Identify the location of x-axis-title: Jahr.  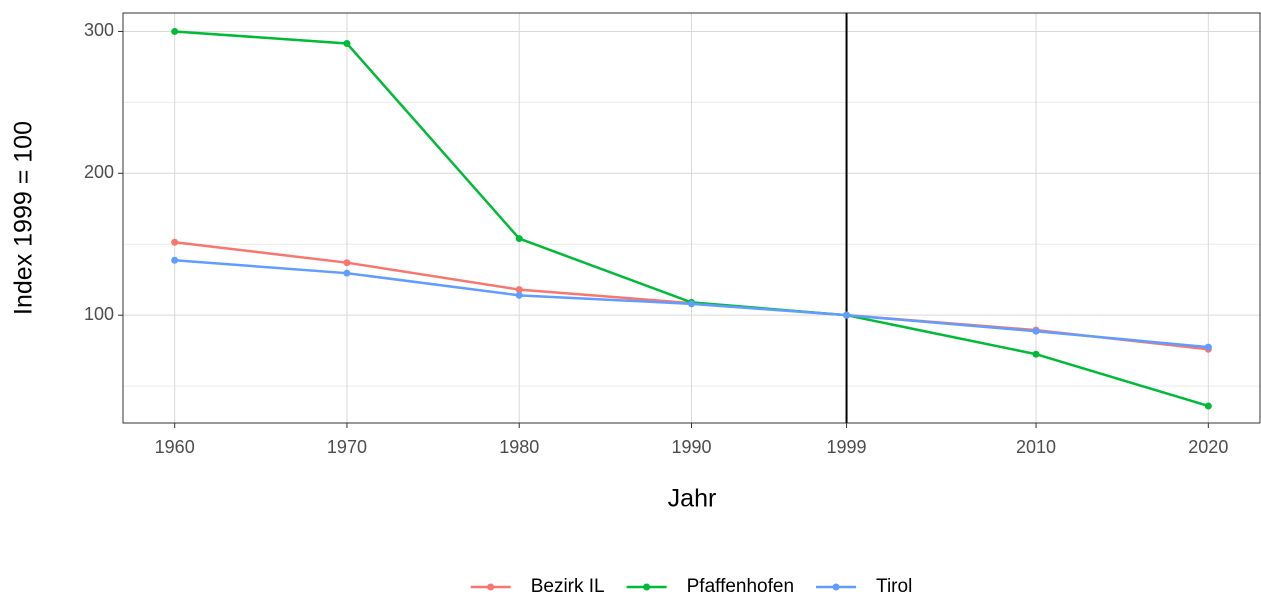
(692, 499).